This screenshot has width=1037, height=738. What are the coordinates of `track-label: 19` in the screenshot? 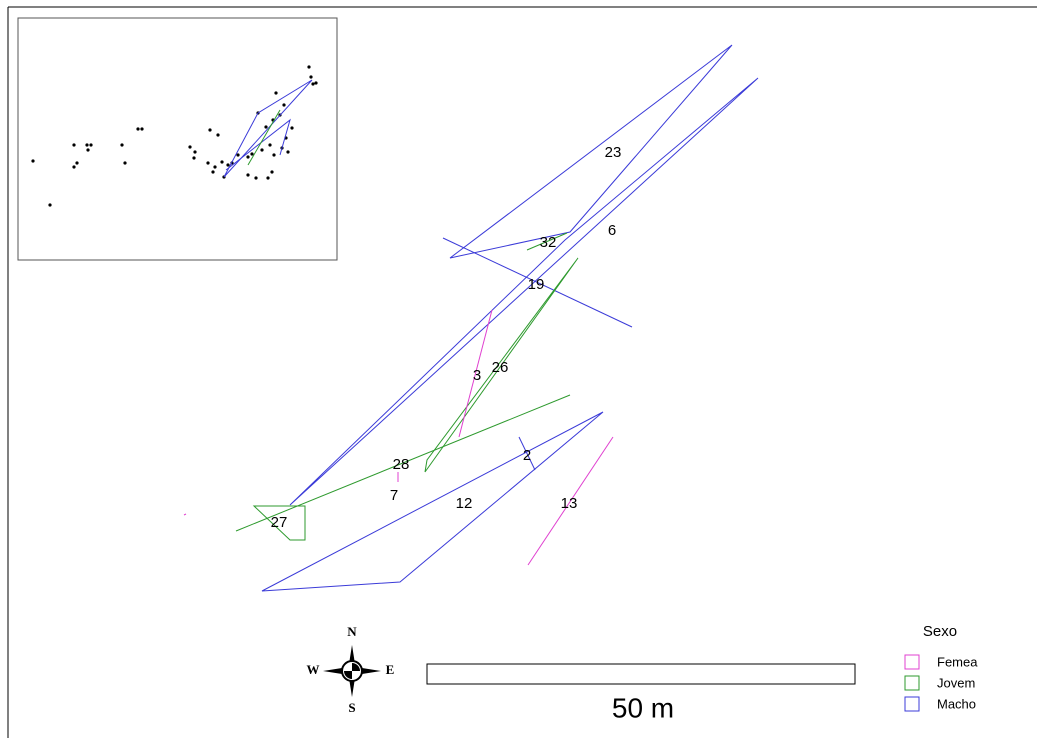 It's located at (536, 284).